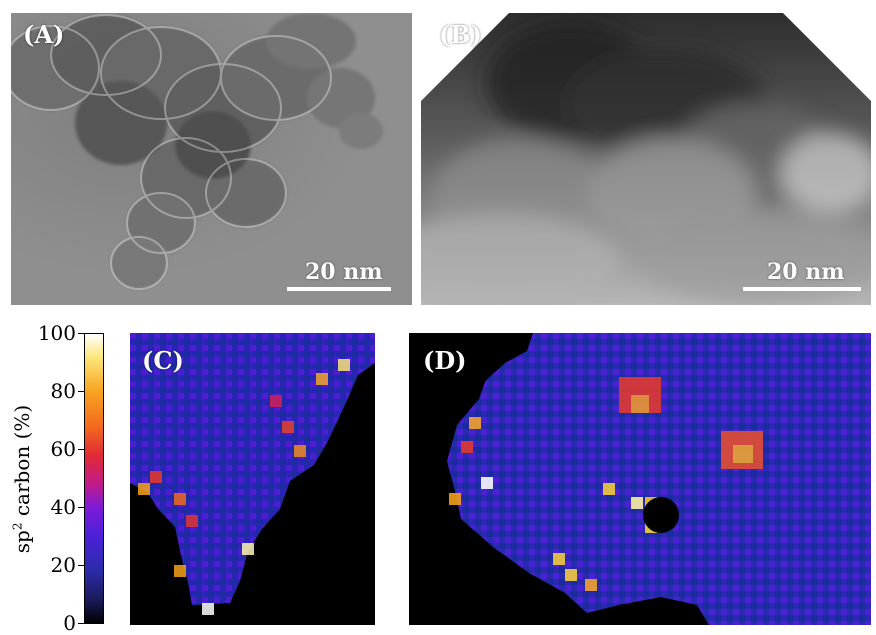 The image size is (876, 635). Describe the element at coordinates (63, 565) in the screenshot. I see `colorbar-label-20: 20` at that location.